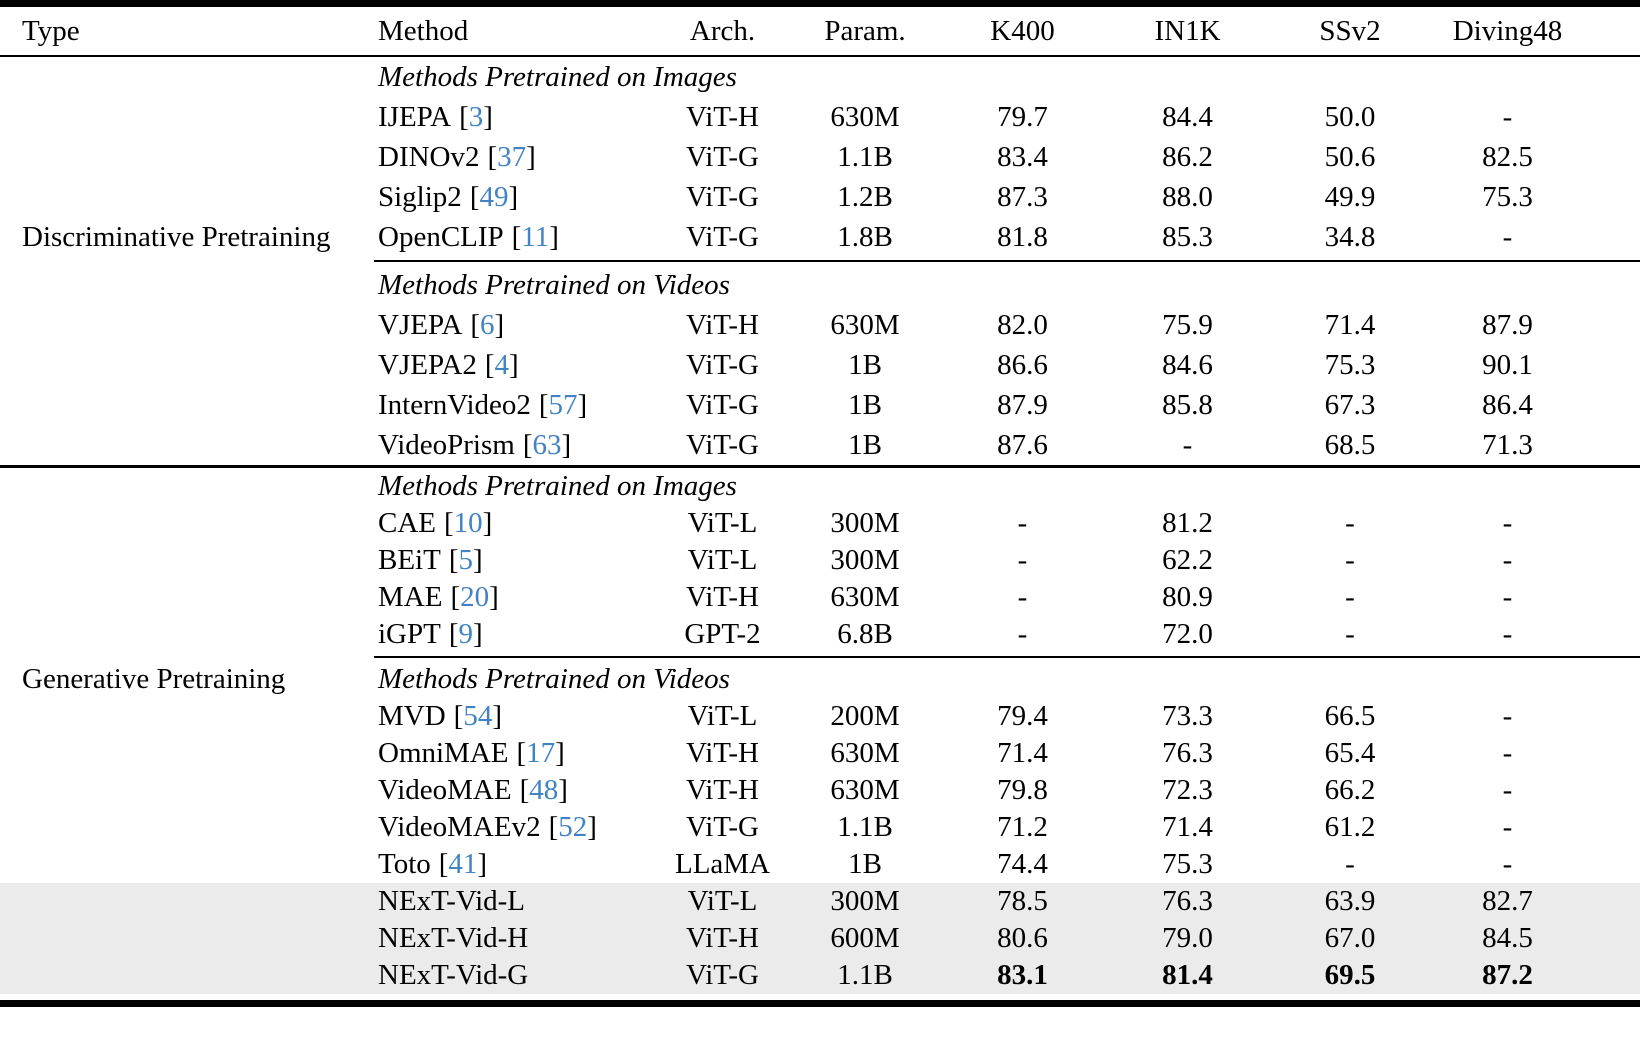 Image resolution: width=1640 pixels, height=1043 pixels. What do you see at coordinates (541, 753) in the screenshot?
I see `citation-link: [17]` at bounding box center [541, 753].